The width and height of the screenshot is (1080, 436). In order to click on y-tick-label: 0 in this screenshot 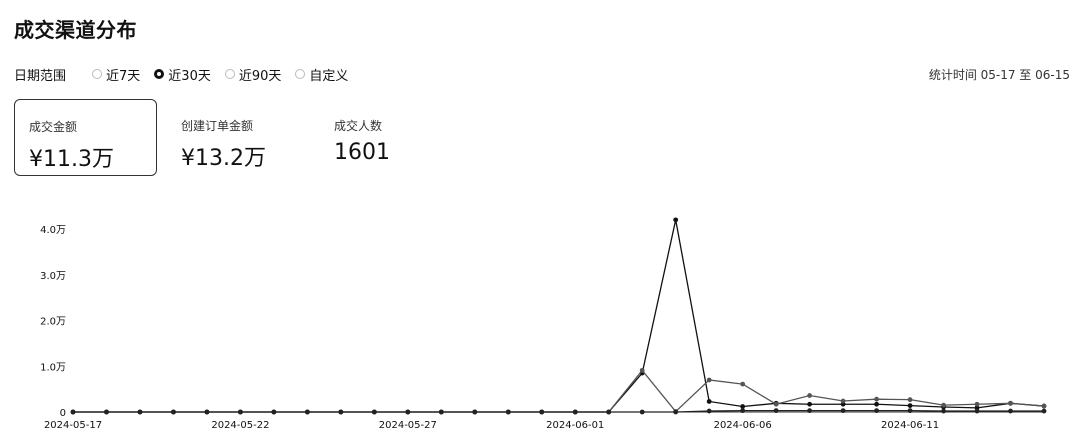, I will do `click(63, 413)`.